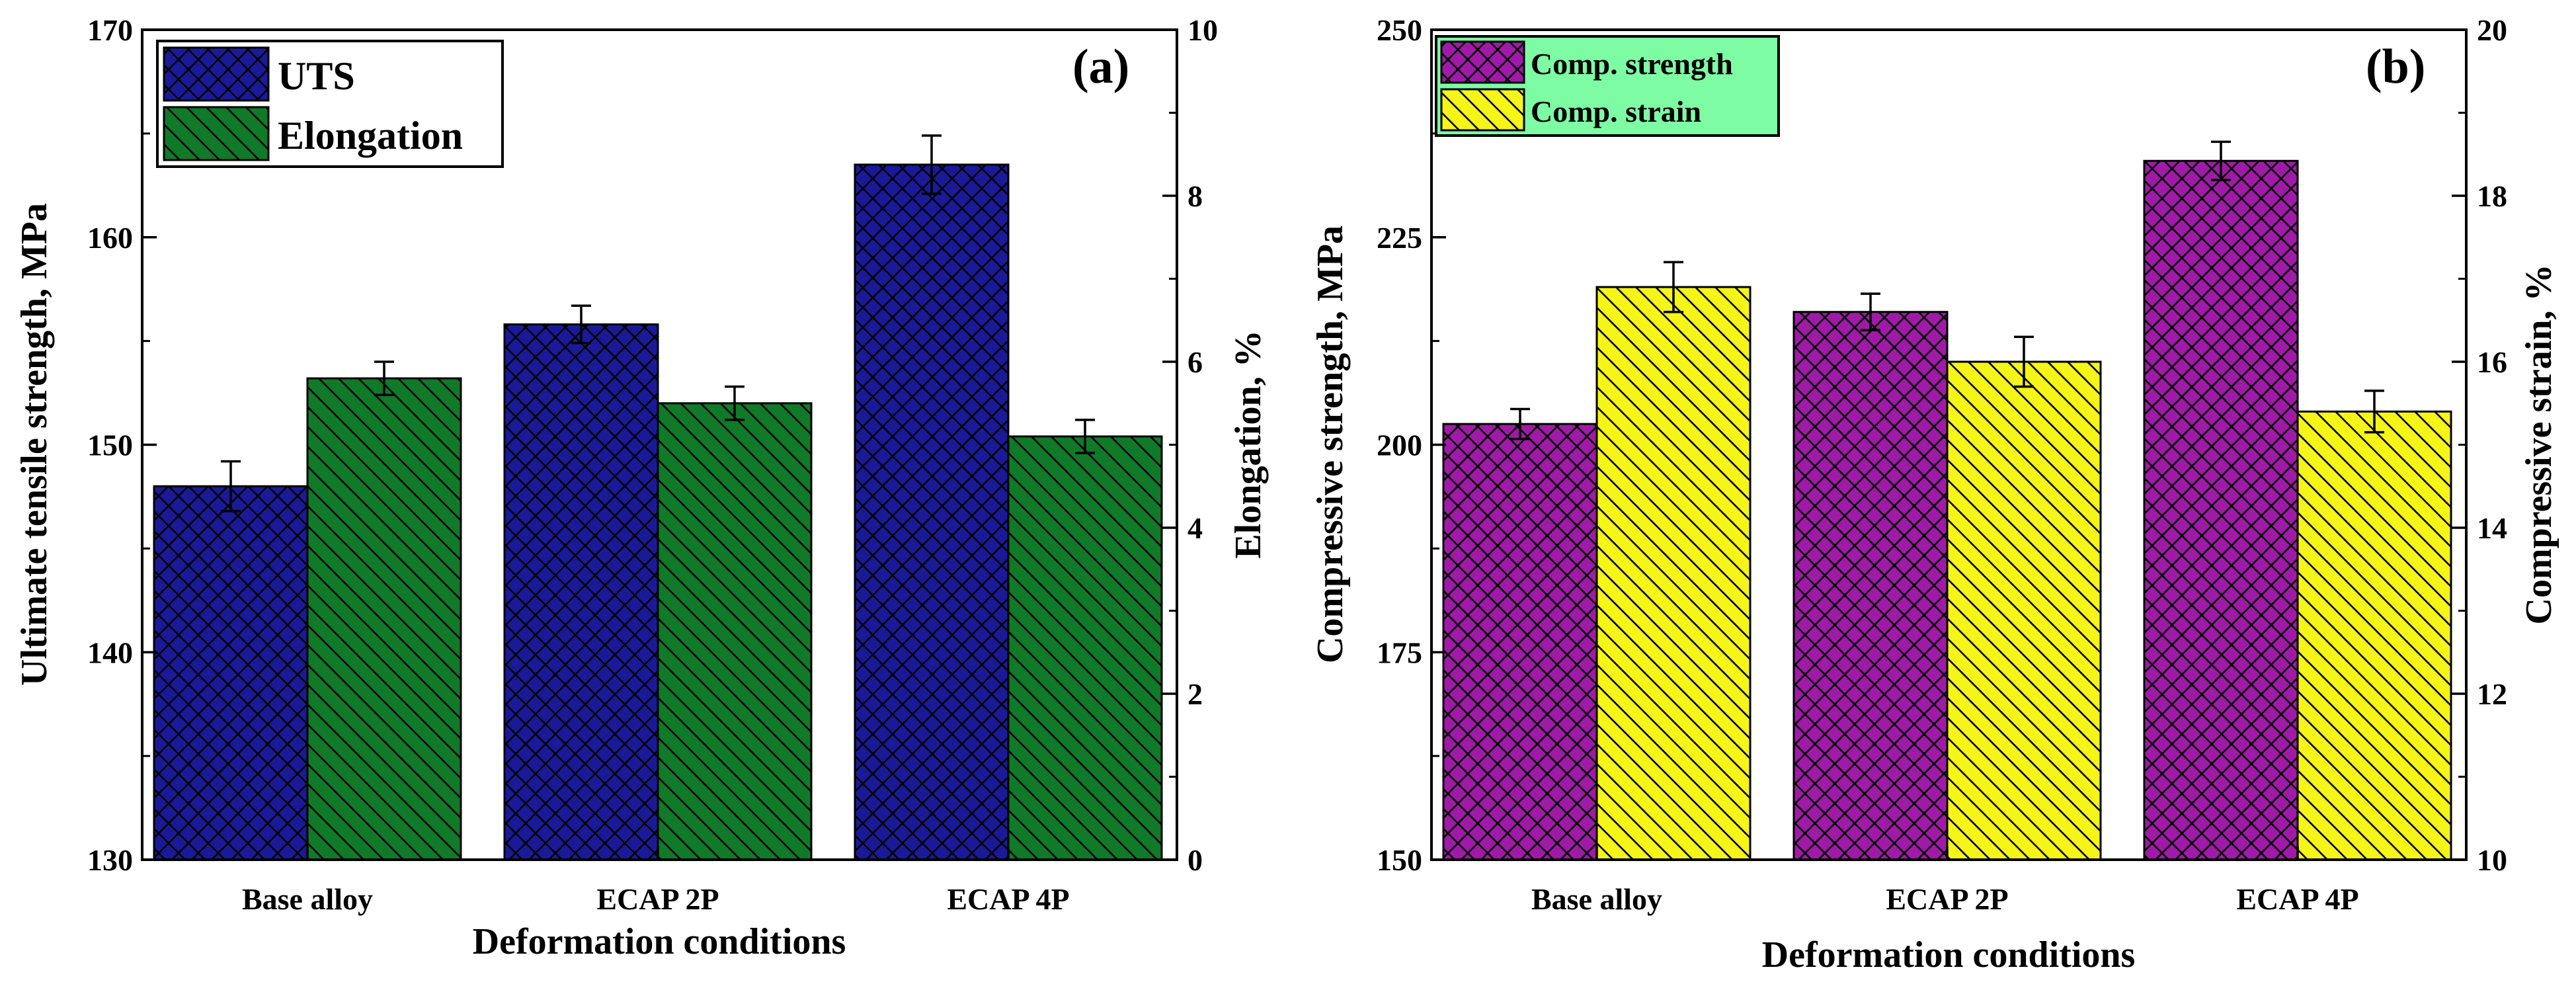  I want to click on panel-a-legend: UTS Elongation, so click(330, 104).